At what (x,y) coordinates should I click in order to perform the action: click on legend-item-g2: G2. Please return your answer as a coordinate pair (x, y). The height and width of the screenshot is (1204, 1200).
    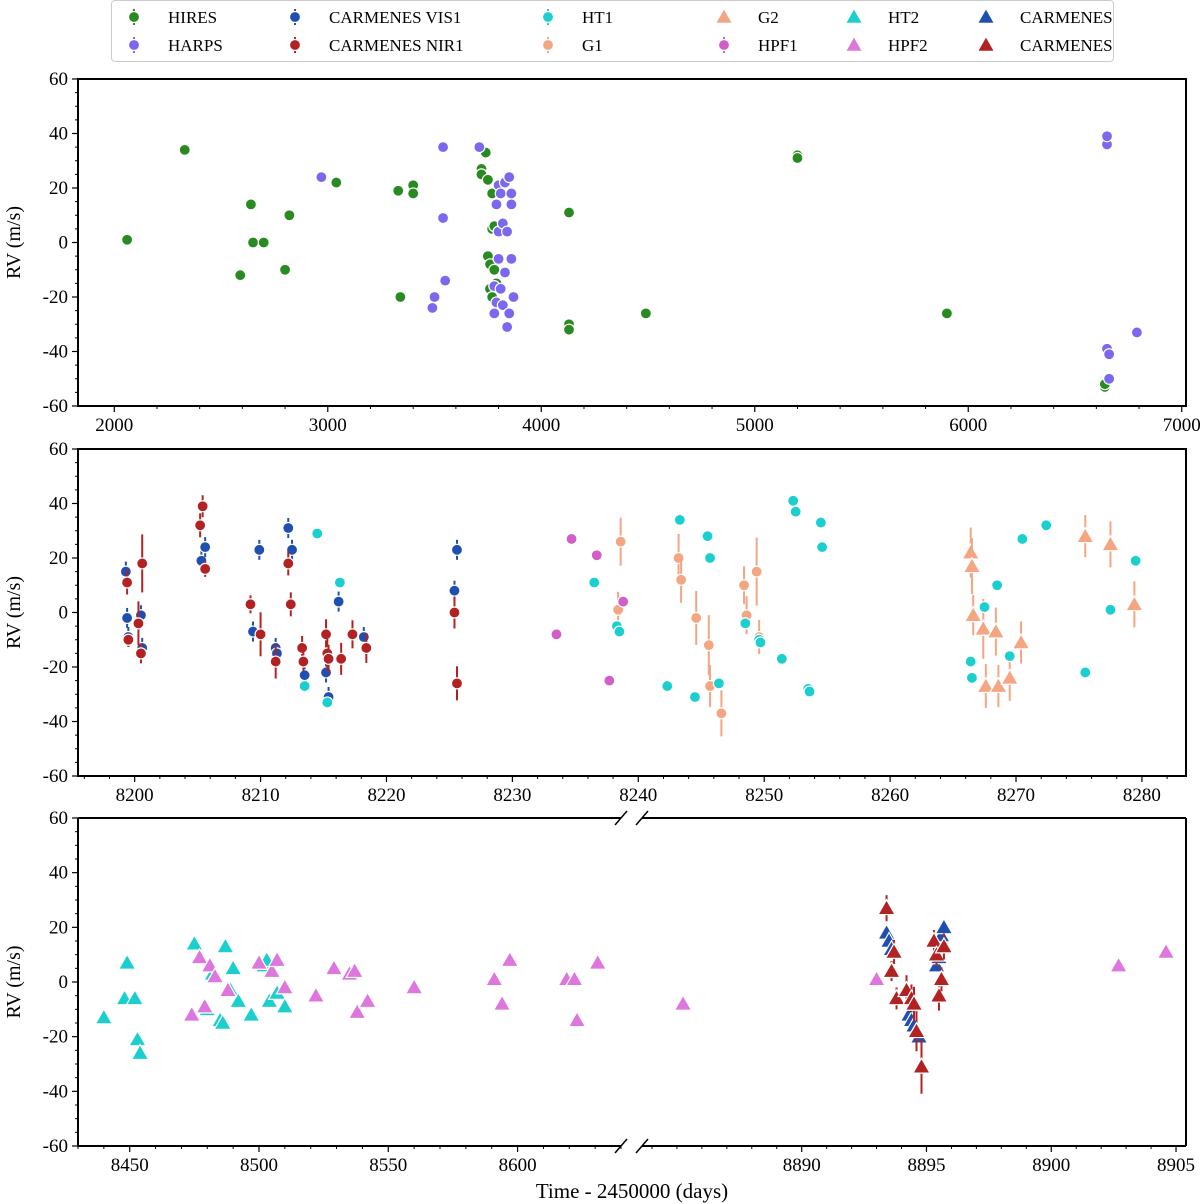
    Looking at the image, I should click on (746, 17).